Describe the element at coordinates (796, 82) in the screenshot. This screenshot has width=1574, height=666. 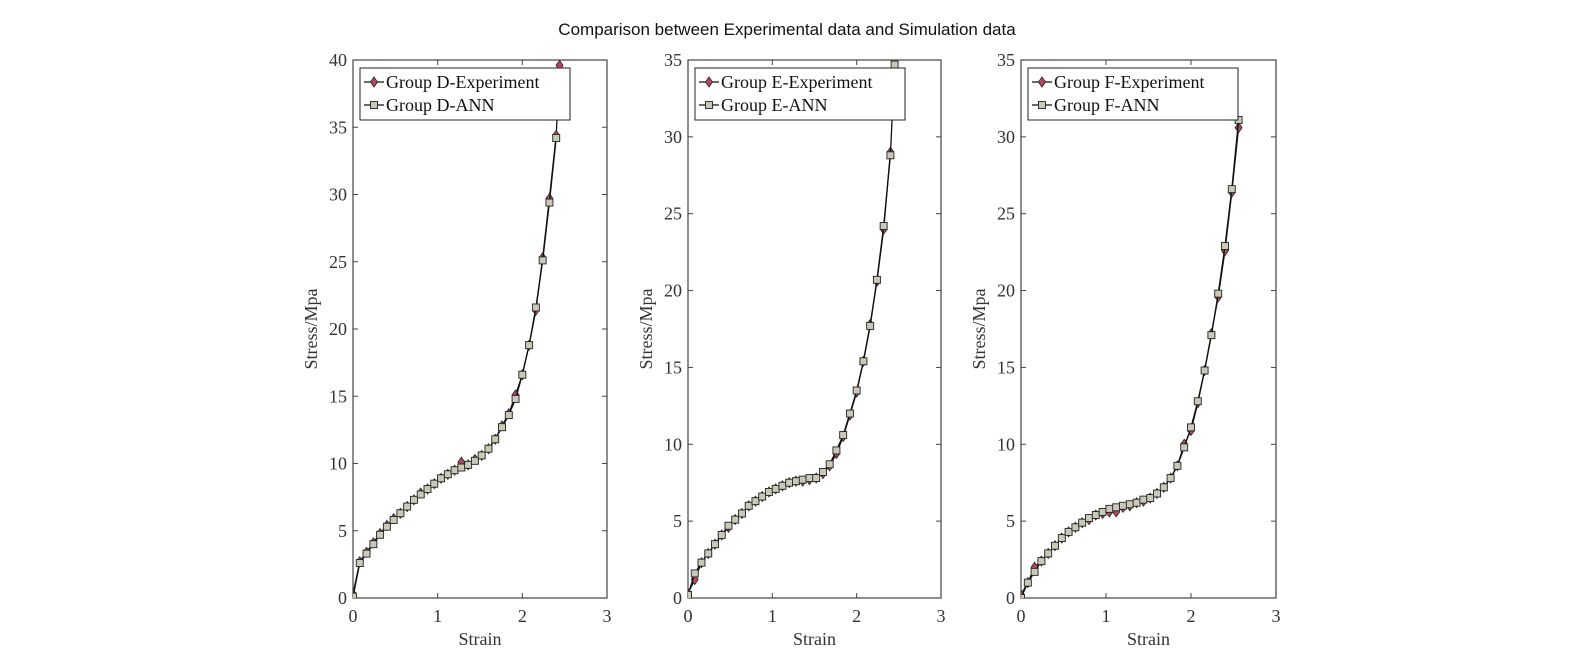
I see `legend-entry: Group E-Experiment` at that location.